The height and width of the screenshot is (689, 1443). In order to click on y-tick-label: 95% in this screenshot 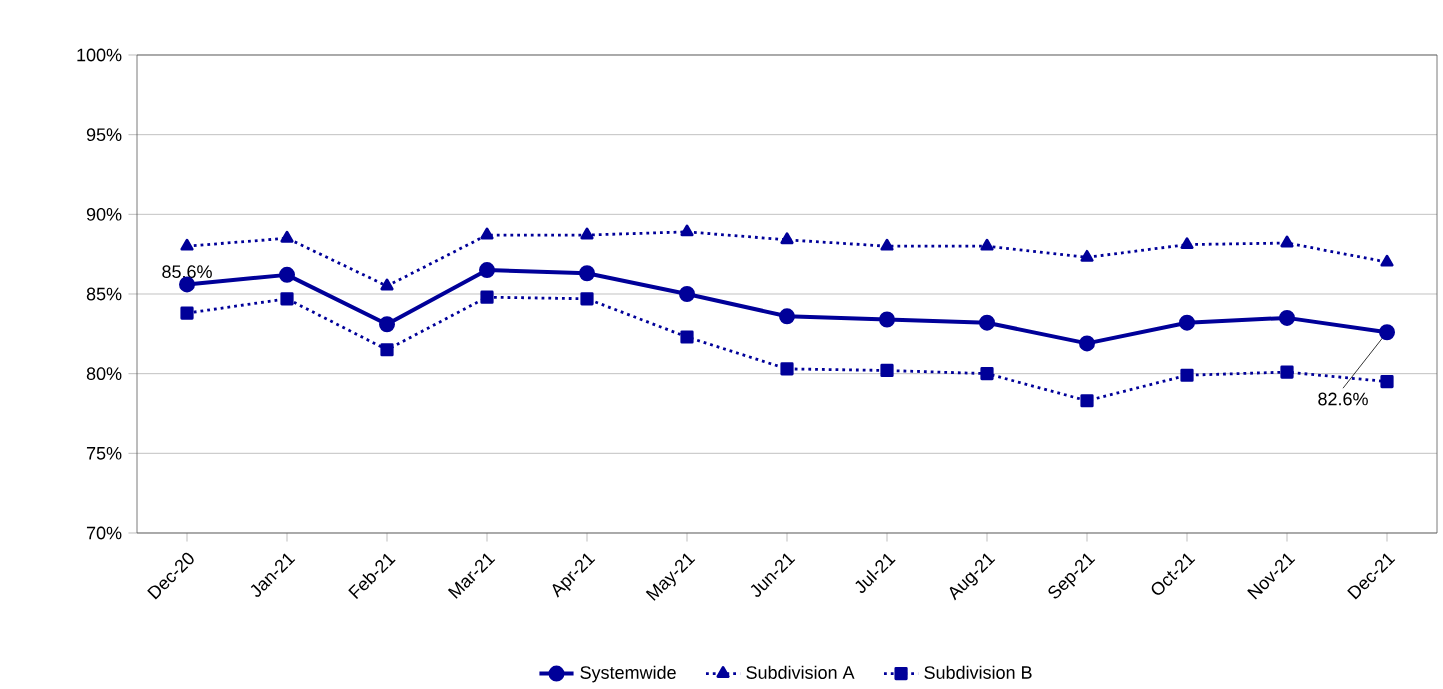, I will do `click(104, 134)`.